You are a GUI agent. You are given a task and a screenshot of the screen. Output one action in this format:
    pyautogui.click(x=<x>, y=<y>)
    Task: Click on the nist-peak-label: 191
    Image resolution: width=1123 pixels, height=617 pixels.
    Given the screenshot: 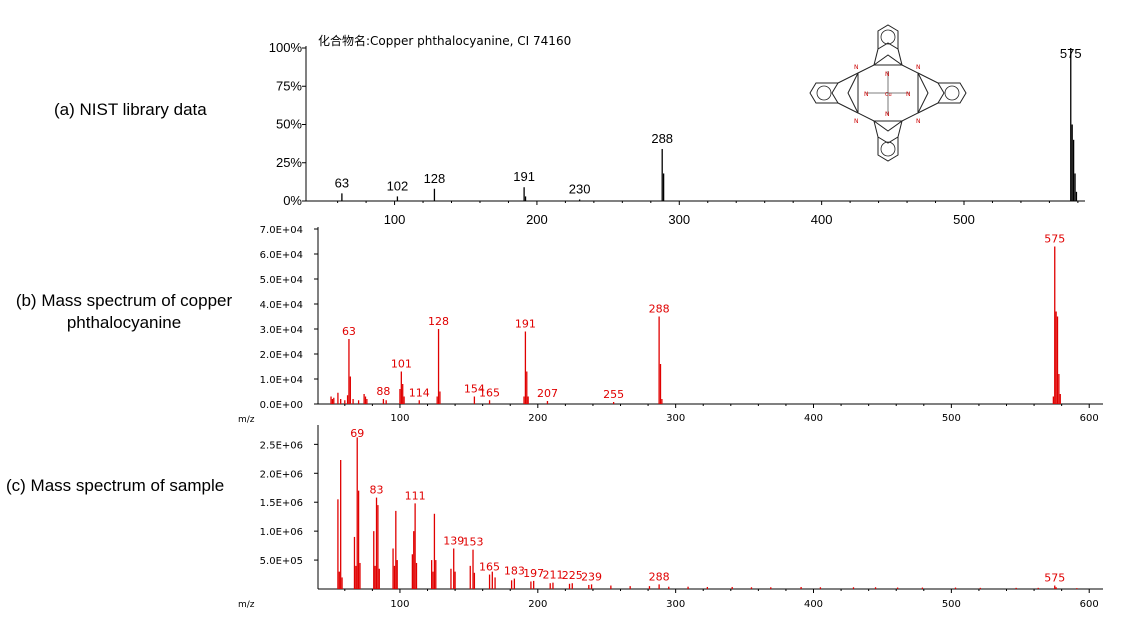 What is the action you would take?
    pyautogui.click(x=524, y=176)
    